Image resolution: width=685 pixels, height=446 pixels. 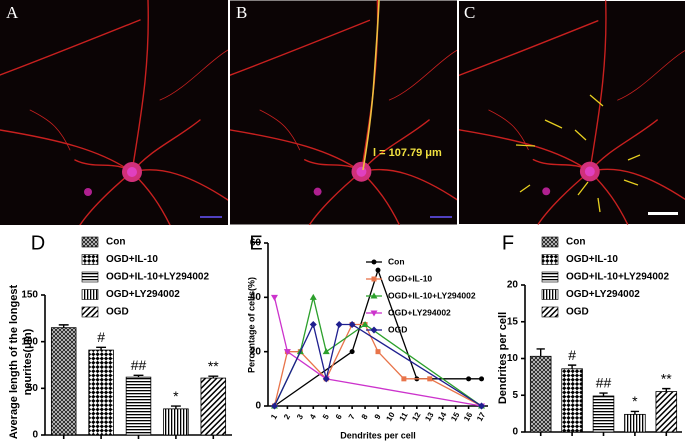 What do you see at coordinates (14, 362) in the screenshot?
I see `y-axis-label: Average length of the longest` at bounding box center [14, 362].